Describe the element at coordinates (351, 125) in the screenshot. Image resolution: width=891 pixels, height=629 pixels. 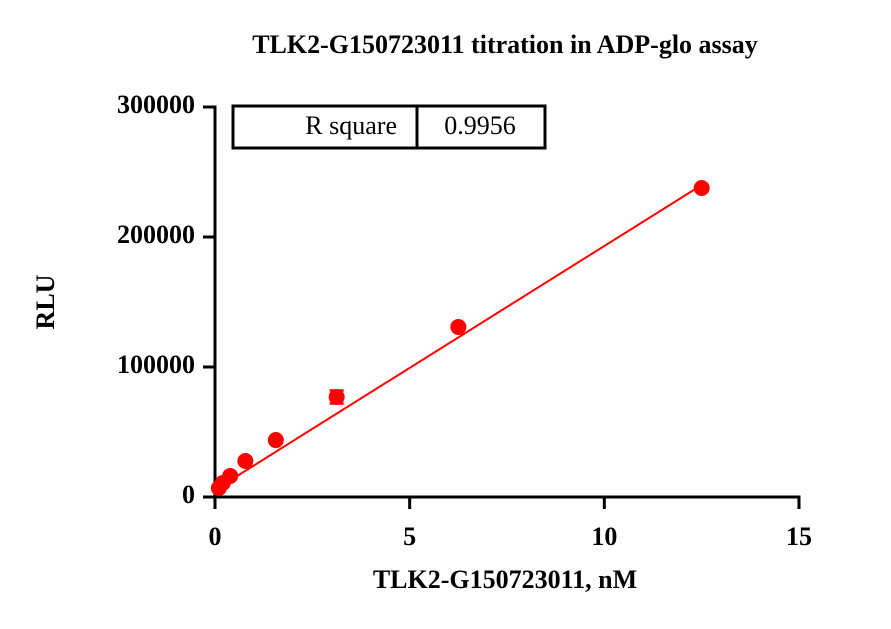
I see `annotation-label: R square` at that location.